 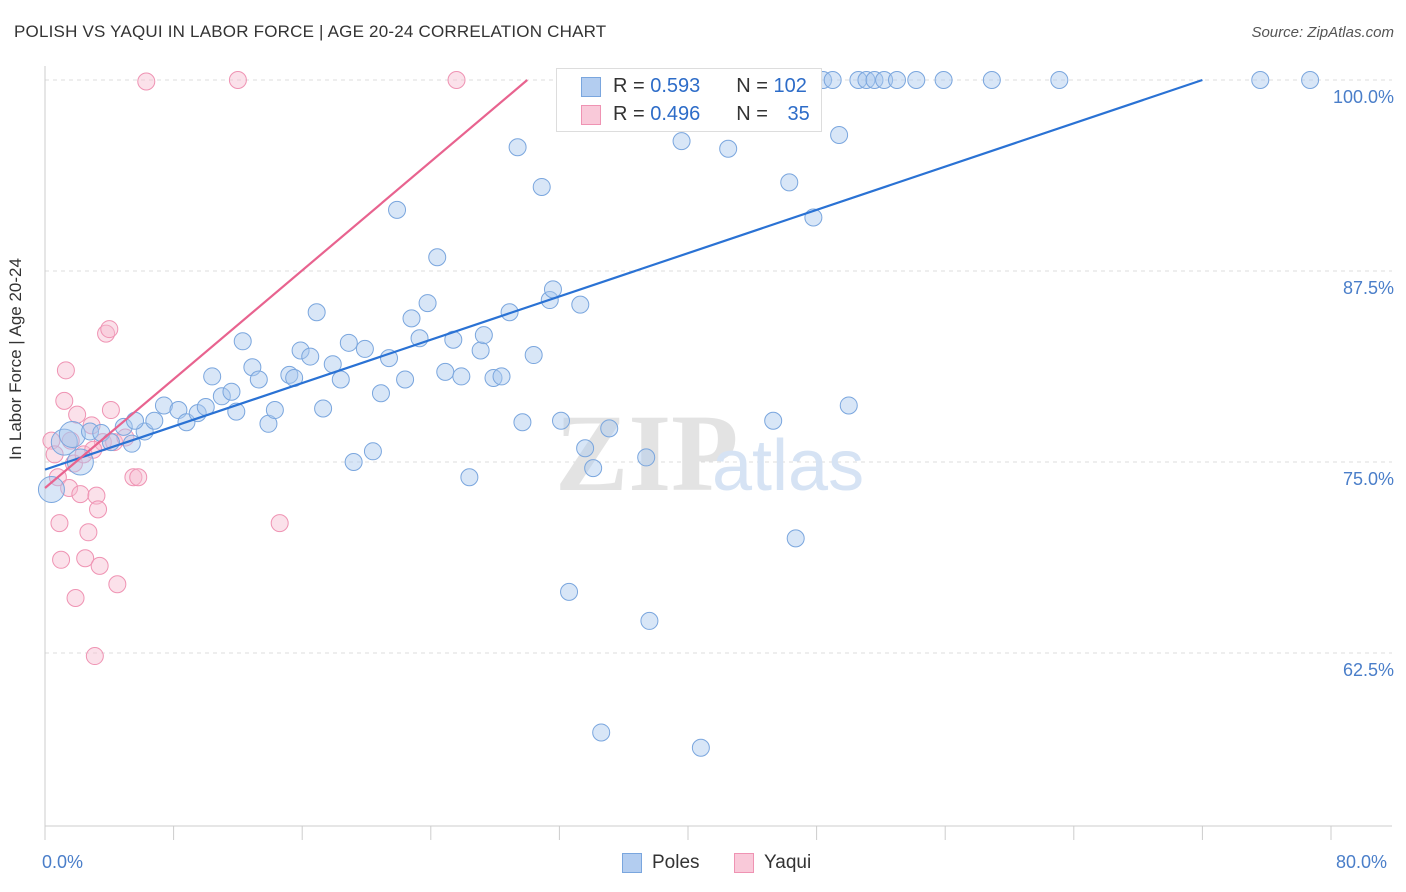 What do you see at coordinates (1368, 670) in the screenshot?
I see `y-tick-62: 62.5%` at bounding box center [1368, 670].